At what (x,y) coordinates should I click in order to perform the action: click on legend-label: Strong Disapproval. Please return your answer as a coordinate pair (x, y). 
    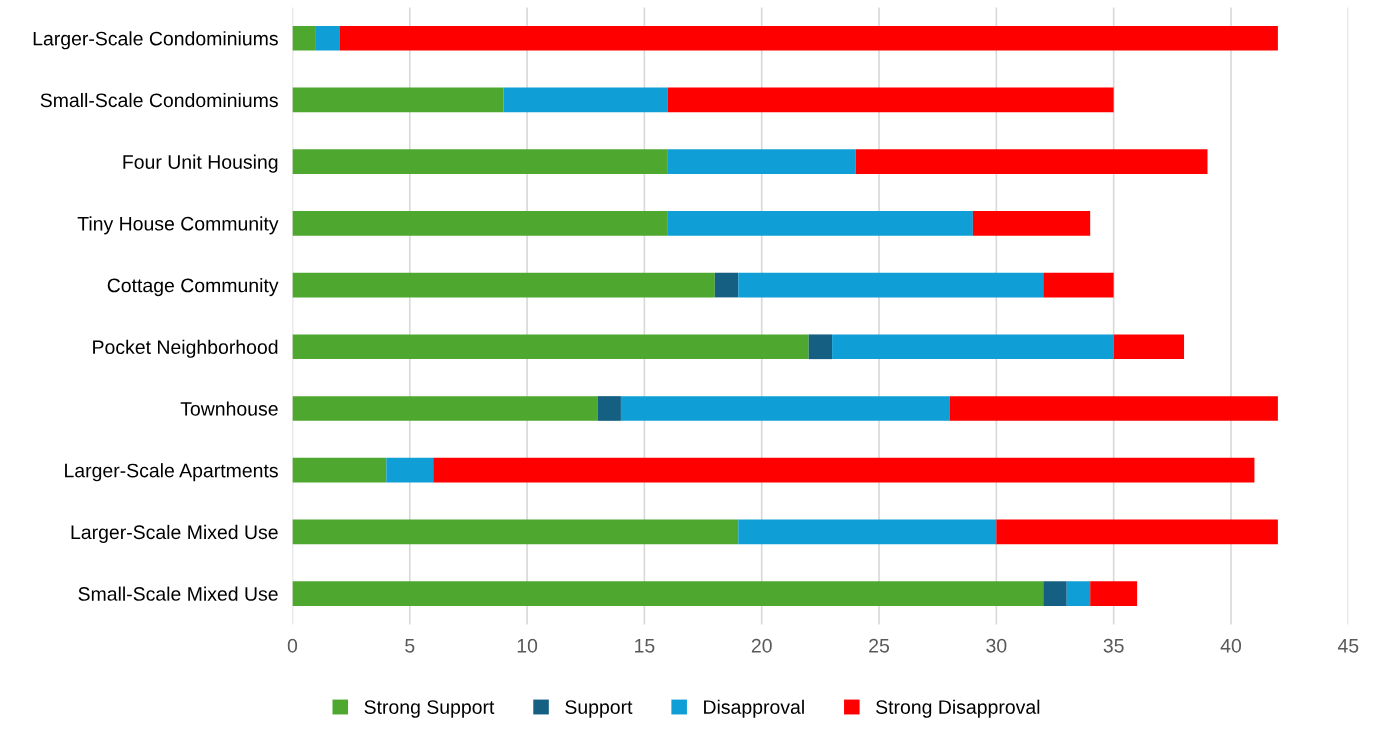
    Looking at the image, I should click on (958, 708).